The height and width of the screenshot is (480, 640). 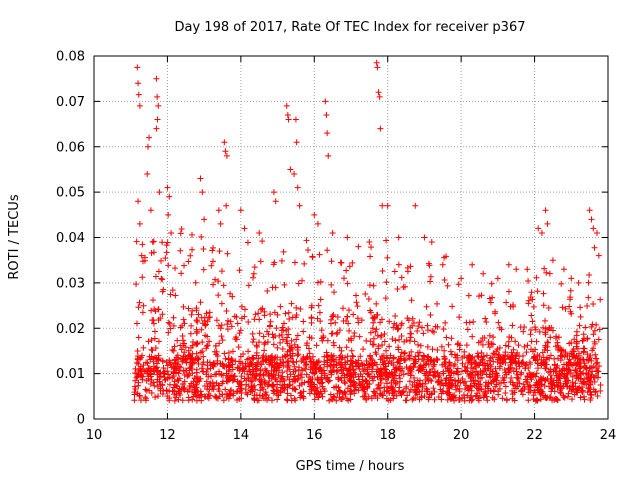 What do you see at coordinates (94, 435) in the screenshot?
I see `x-tick-label: 10` at bounding box center [94, 435].